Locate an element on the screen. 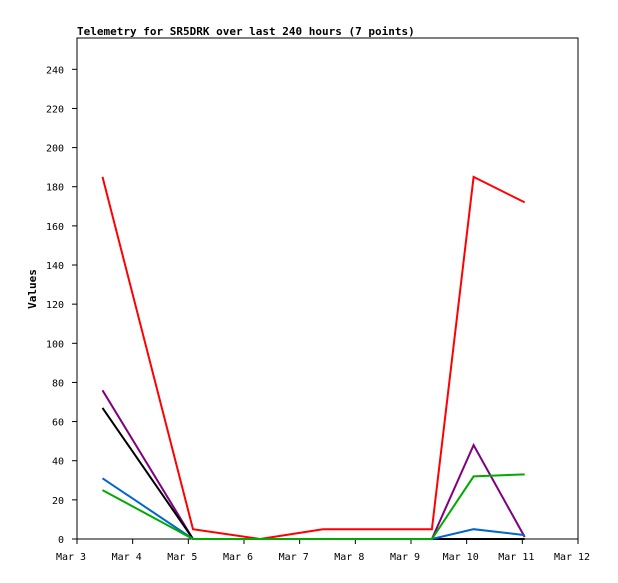  y-tick-label: 20 is located at coordinates (58, 501).